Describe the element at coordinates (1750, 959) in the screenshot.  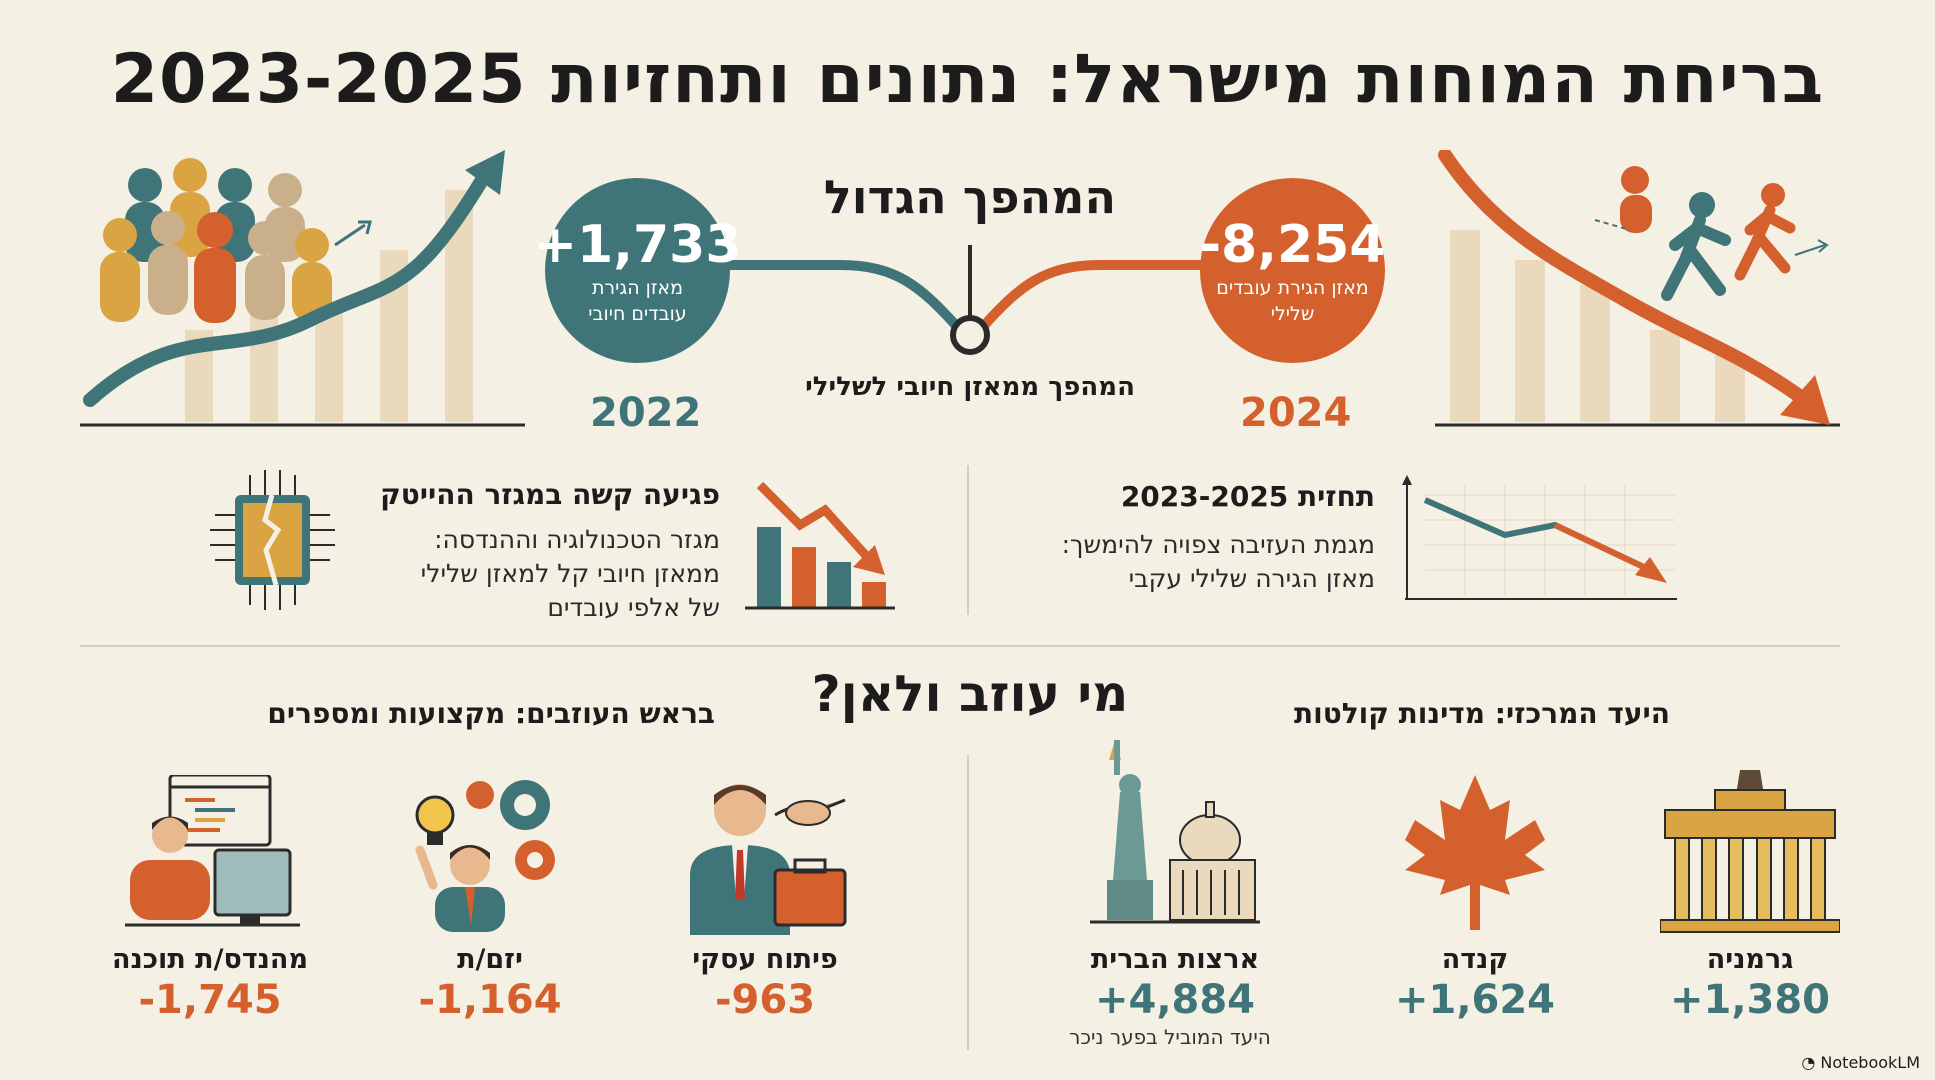
I see `destination-label-germany: גרמניה` at that location.